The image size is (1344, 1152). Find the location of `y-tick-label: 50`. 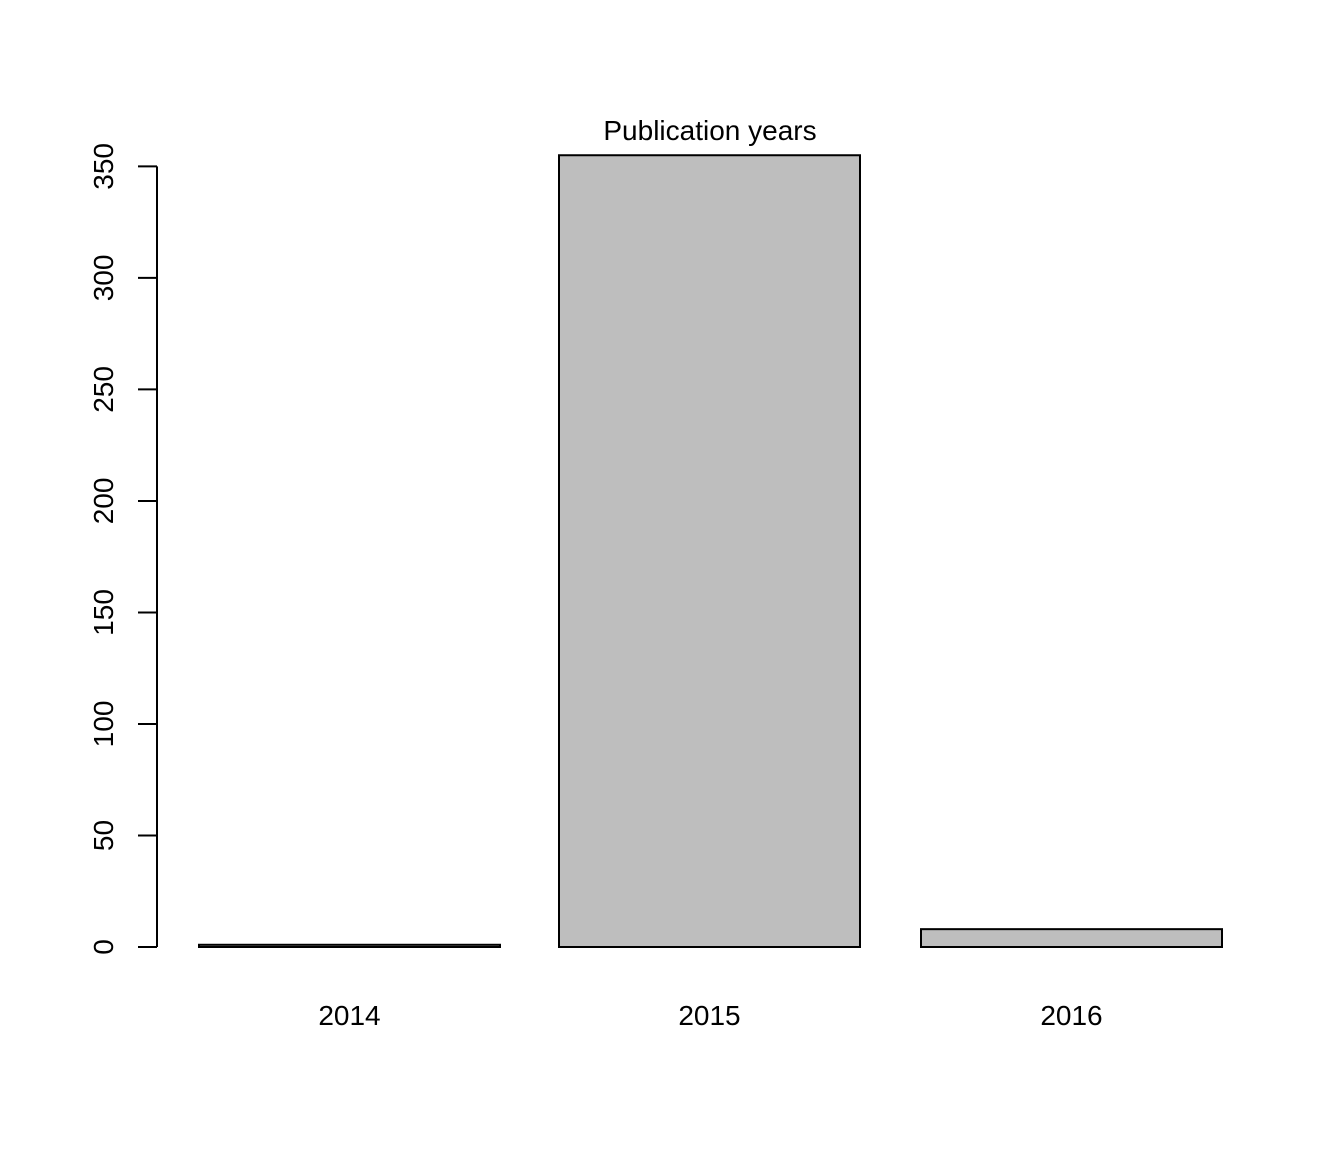

y-tick-label: 50 is located at coordinates (103, 835).